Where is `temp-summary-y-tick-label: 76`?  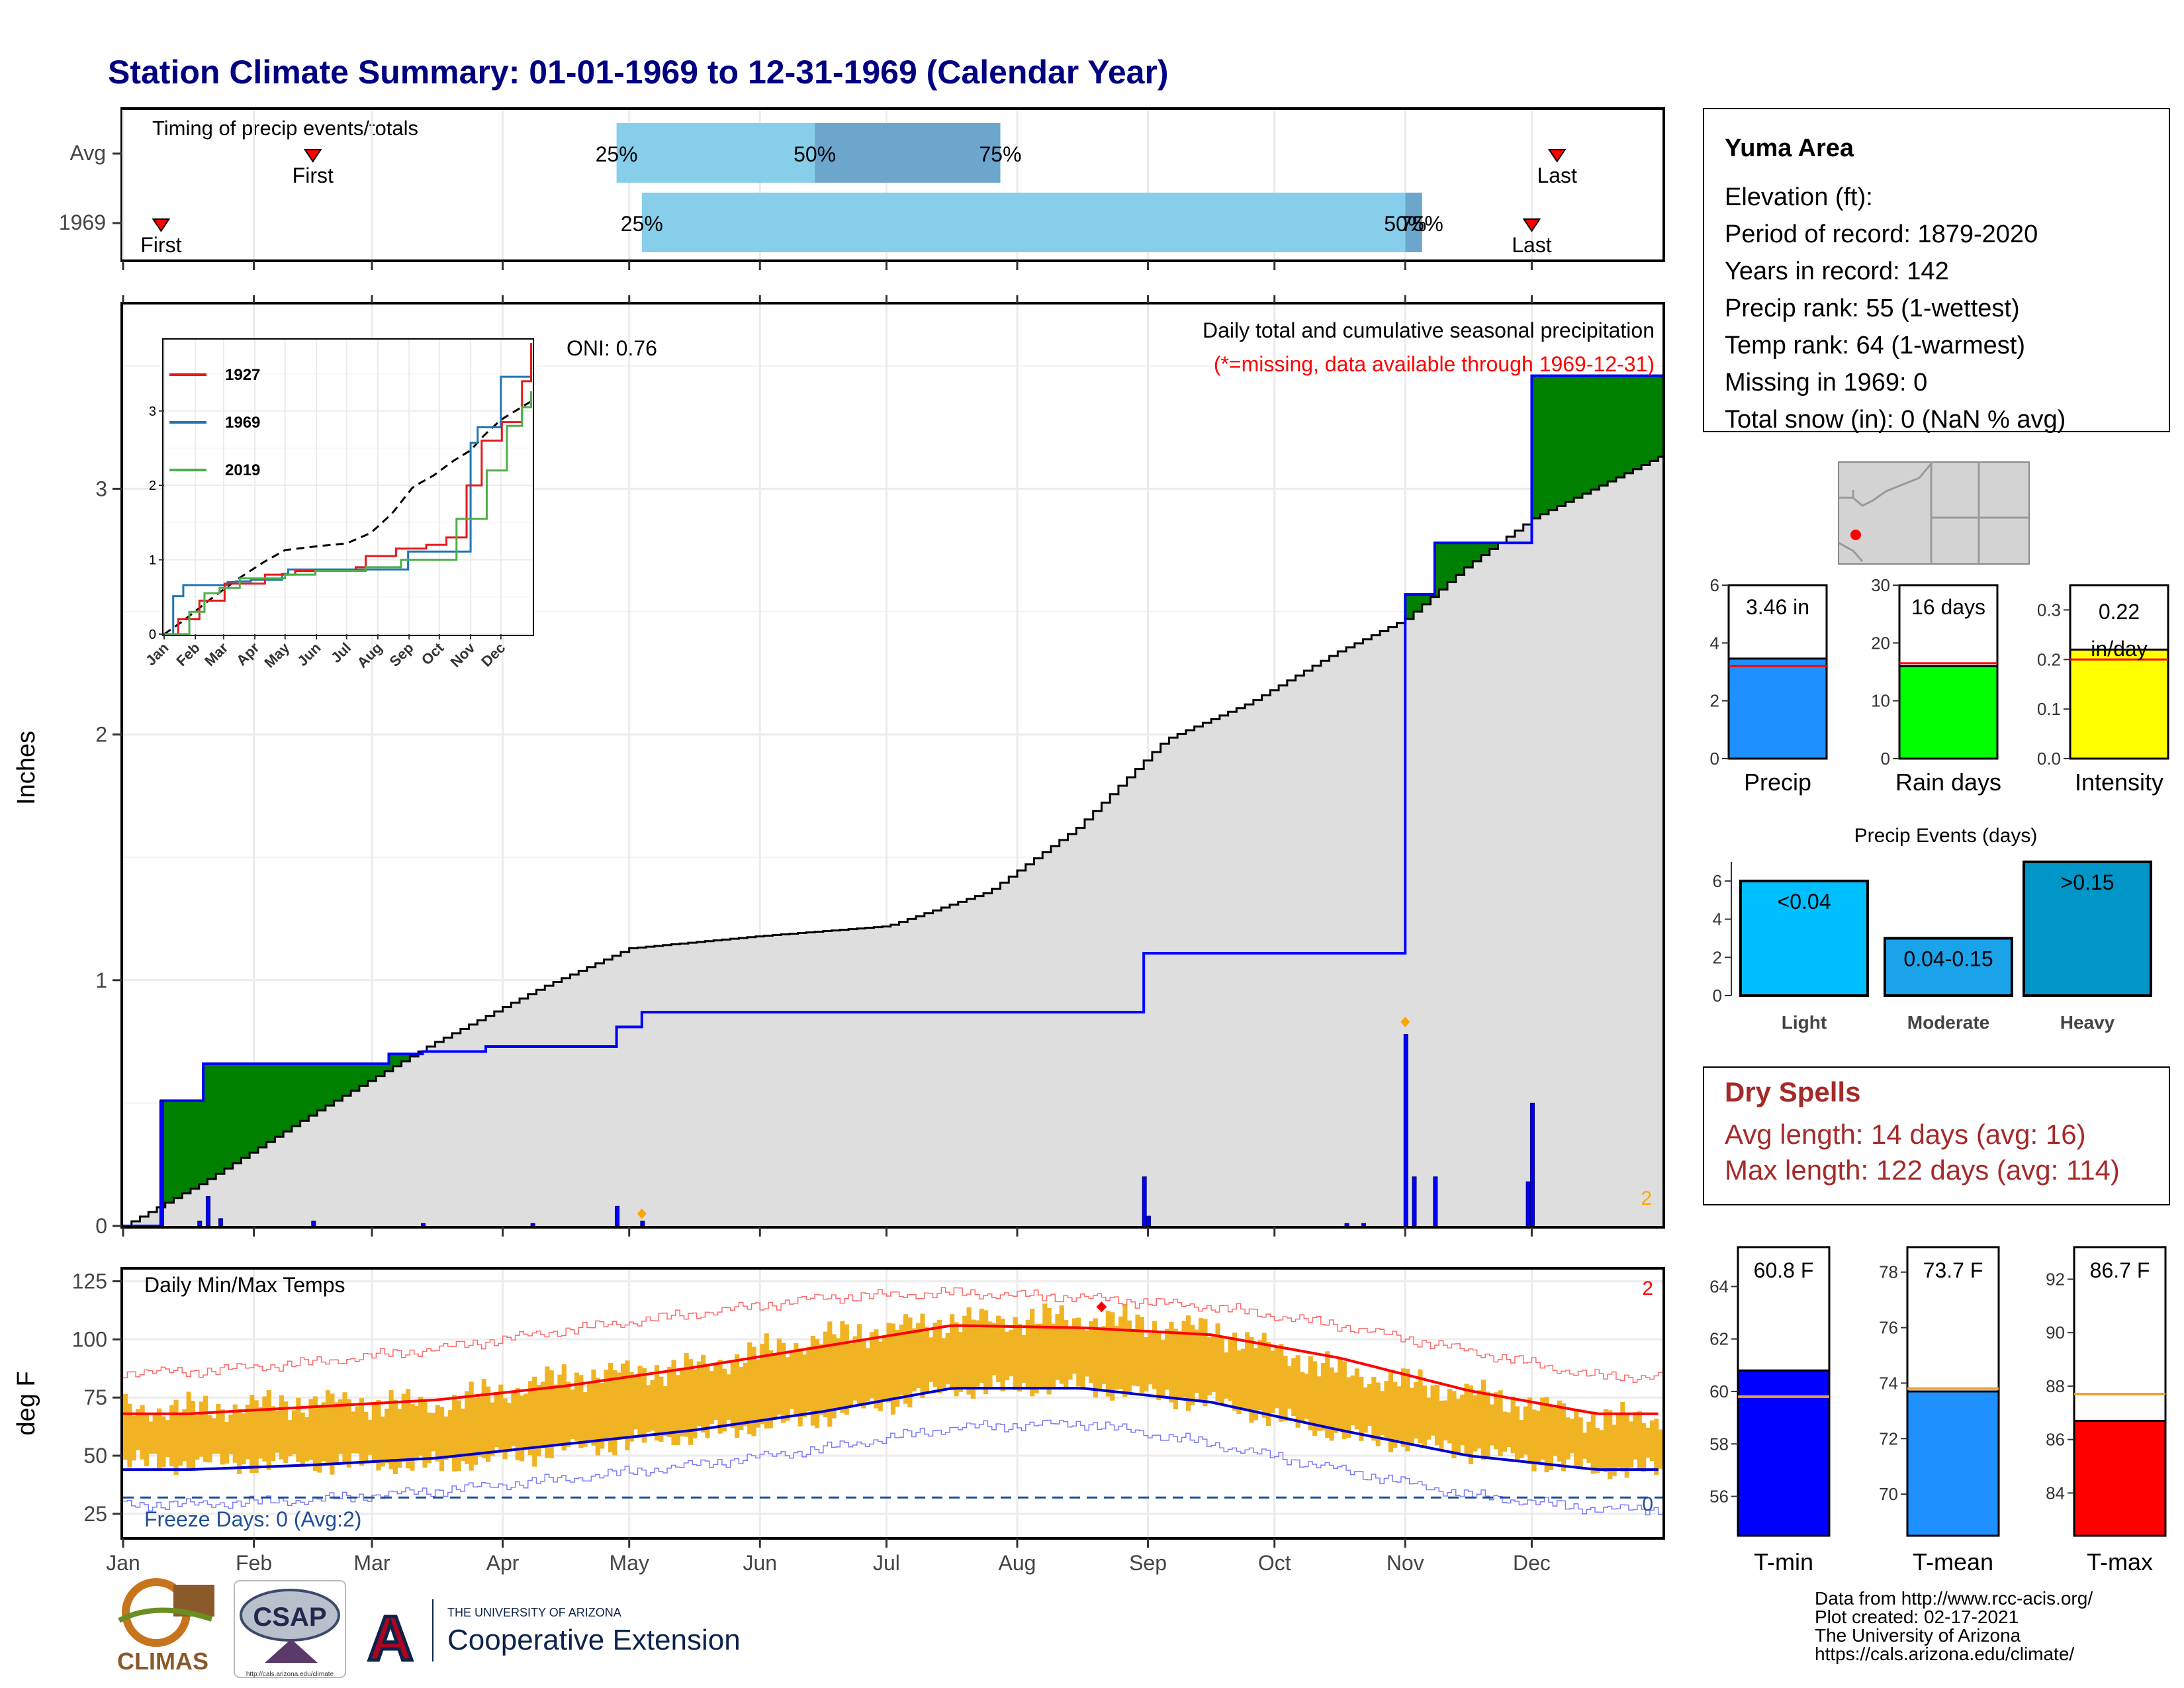 temp-summary-y-tick-label: 76 is located at coordinates (1888, 1328).